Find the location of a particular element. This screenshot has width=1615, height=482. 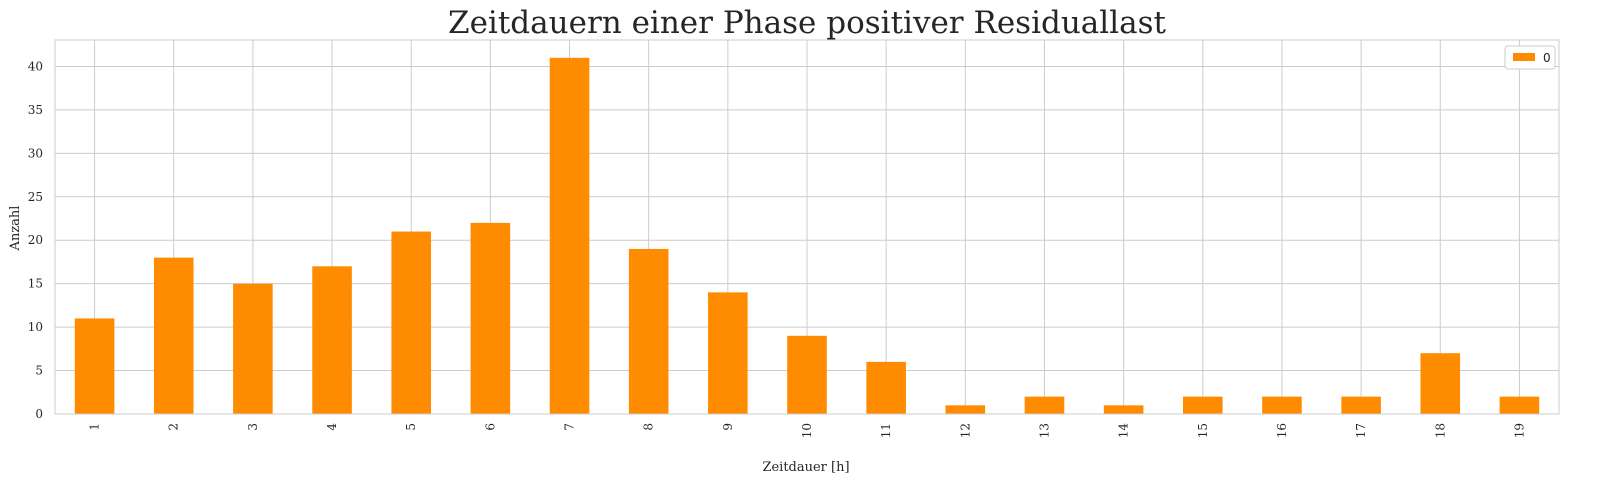

x-tick-label: 9 is located at coordinates (728, 427).